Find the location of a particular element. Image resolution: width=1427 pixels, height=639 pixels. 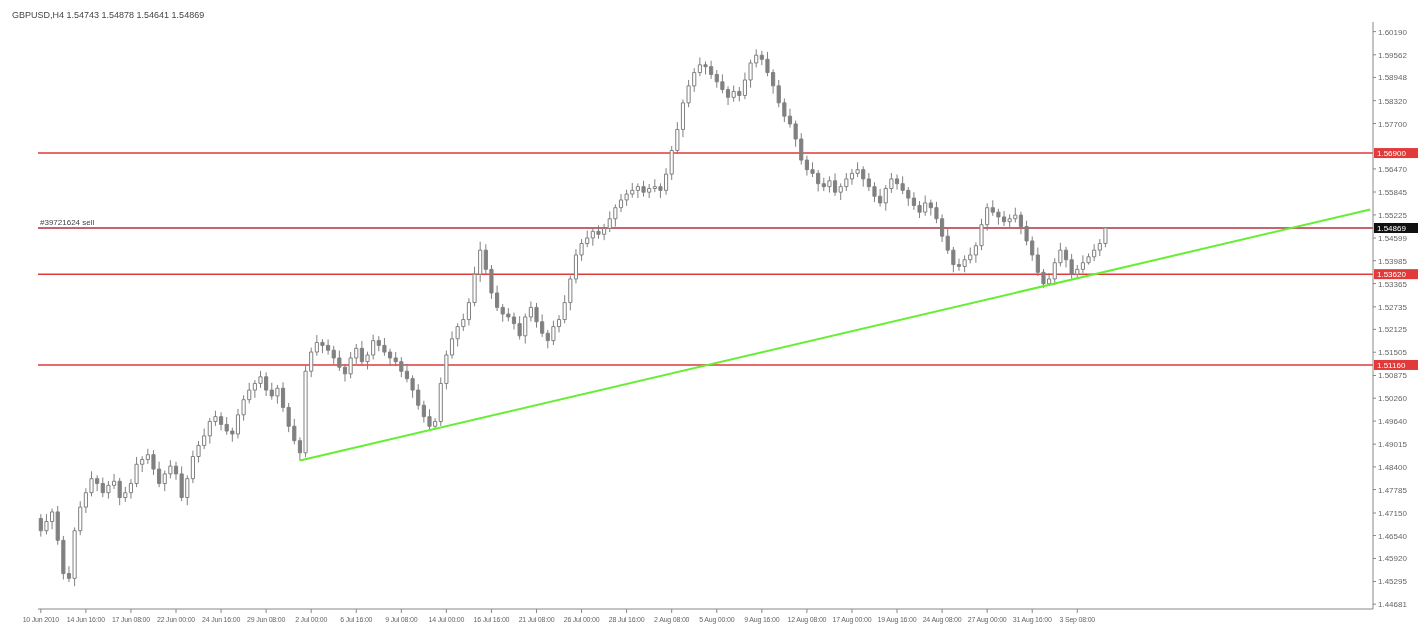

y-tick-label: 1.59562 is located at coordinates (1393, 55).